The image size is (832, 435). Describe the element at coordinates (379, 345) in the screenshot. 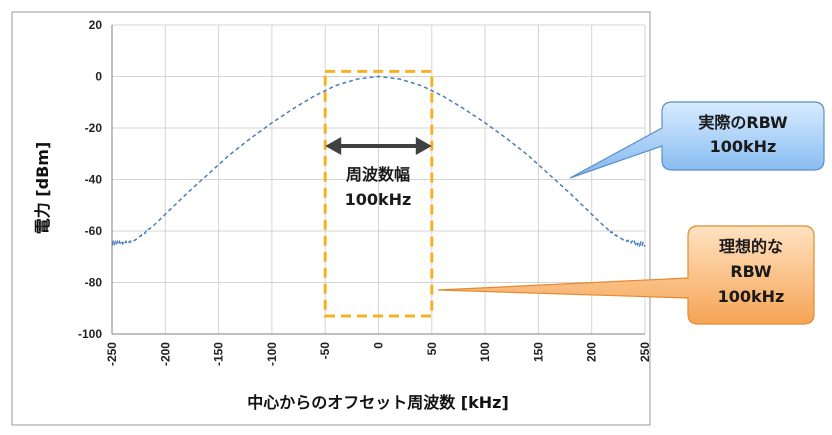

I see `x-tick-label: 0` at that location.